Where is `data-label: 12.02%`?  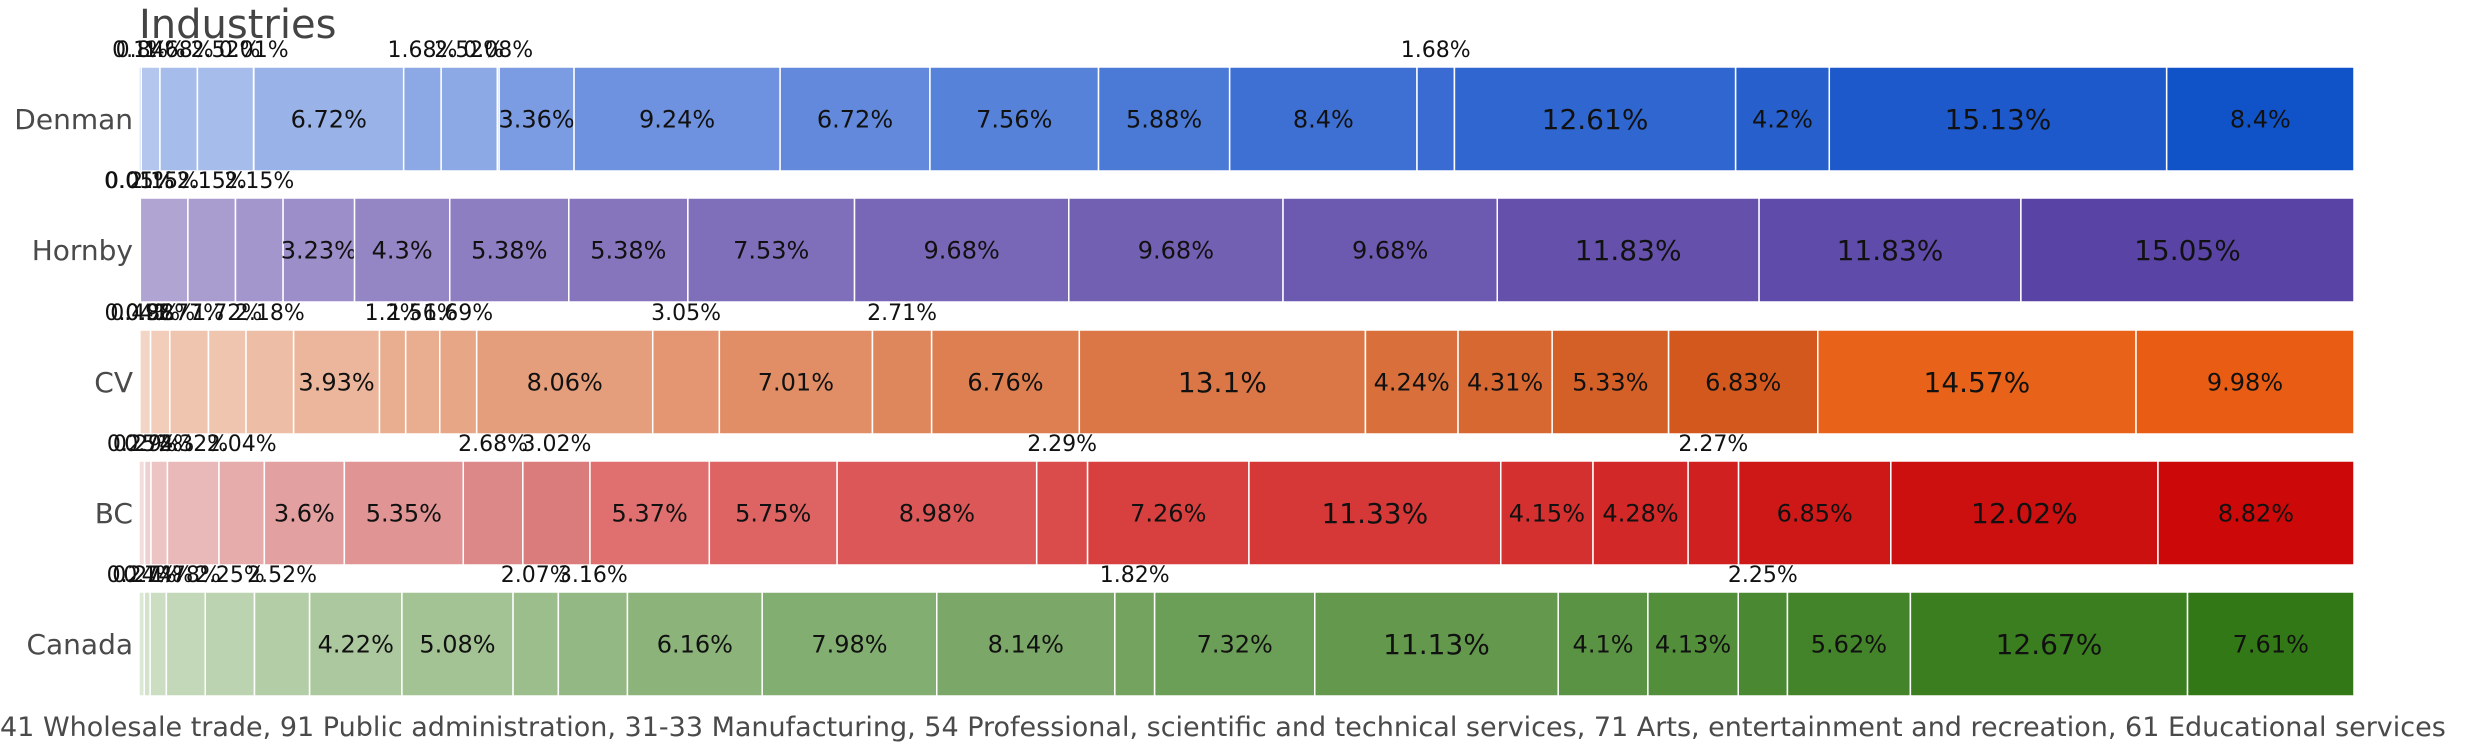 data-label: 12.02% is located at coordinates (2024, 513).